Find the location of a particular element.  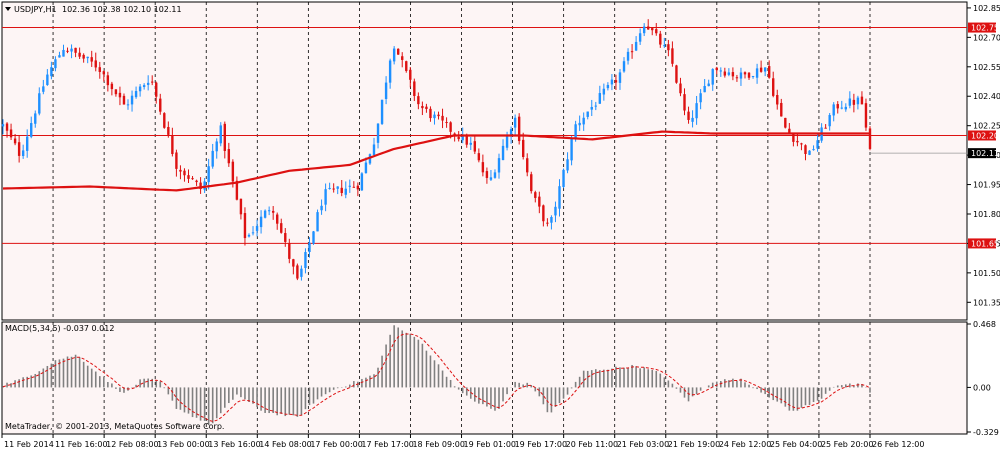

price-tick-label: 102.55 is located at coordinates (986, 67).